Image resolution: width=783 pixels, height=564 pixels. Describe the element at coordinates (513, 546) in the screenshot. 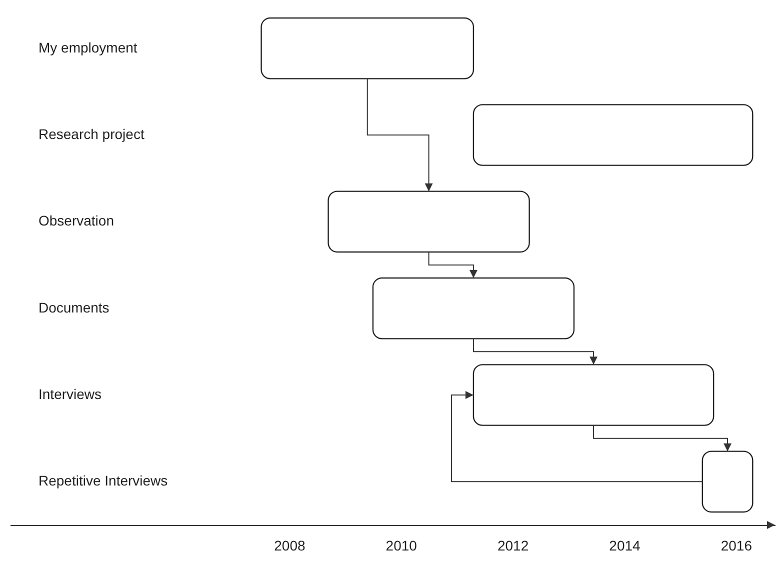

I see `x-tick-label: 2012` at that location.